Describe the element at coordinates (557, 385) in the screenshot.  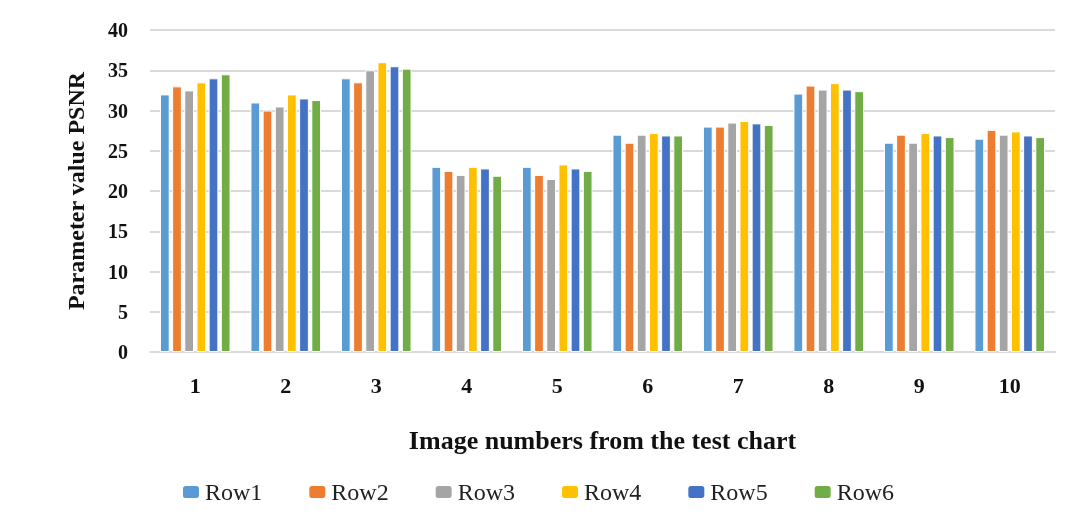
I see `x-tick-label: 5` at that location.